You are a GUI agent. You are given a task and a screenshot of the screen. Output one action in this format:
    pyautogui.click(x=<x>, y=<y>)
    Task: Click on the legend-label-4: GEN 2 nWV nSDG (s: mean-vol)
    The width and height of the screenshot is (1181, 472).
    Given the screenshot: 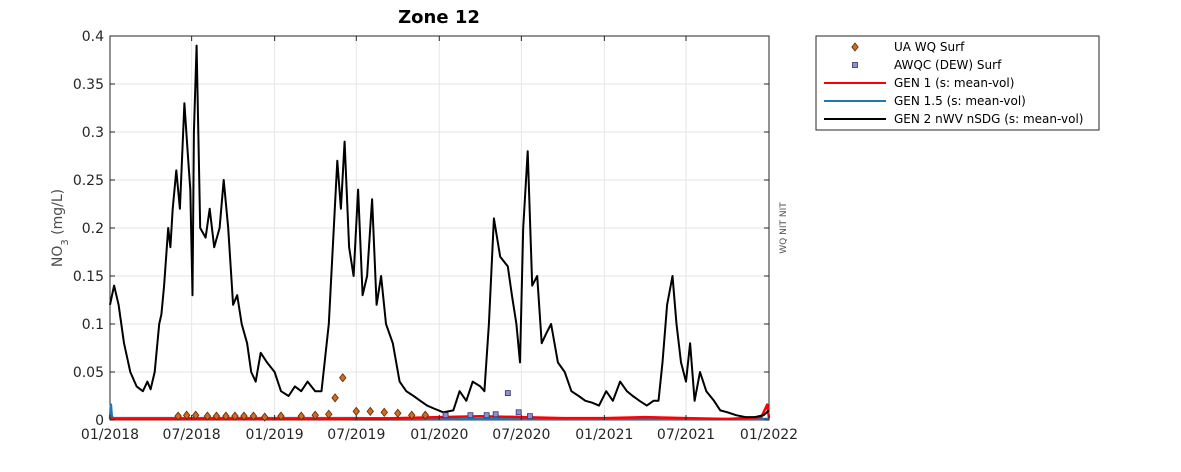 What is the action you would take?
    pyautogui.click(x=988, y=119)
    